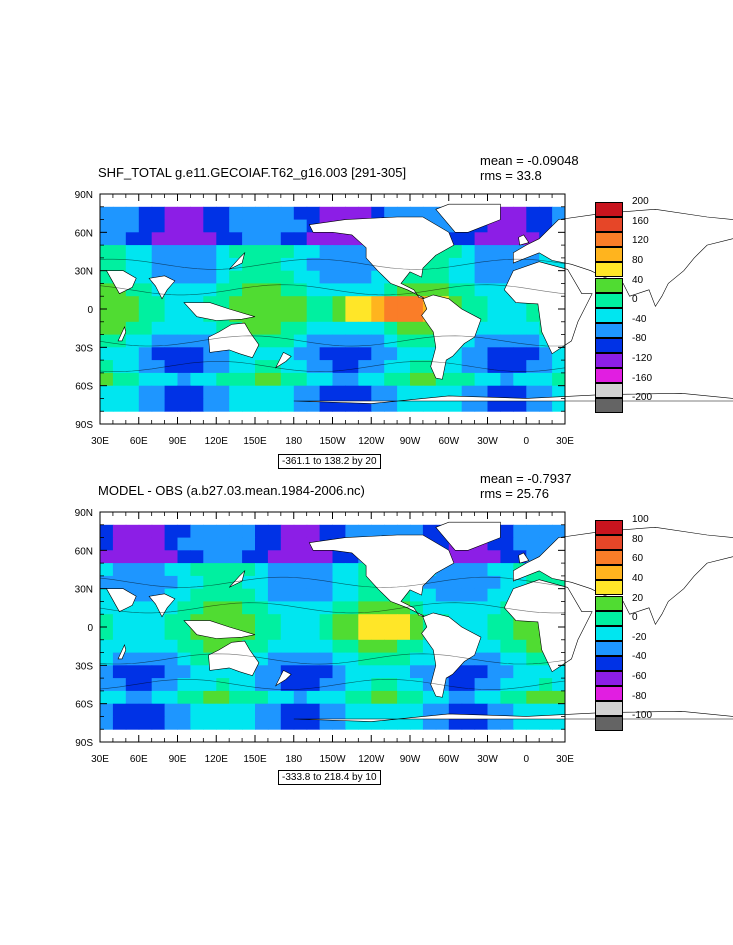  I want to click on contour-line, so click(332, 366).